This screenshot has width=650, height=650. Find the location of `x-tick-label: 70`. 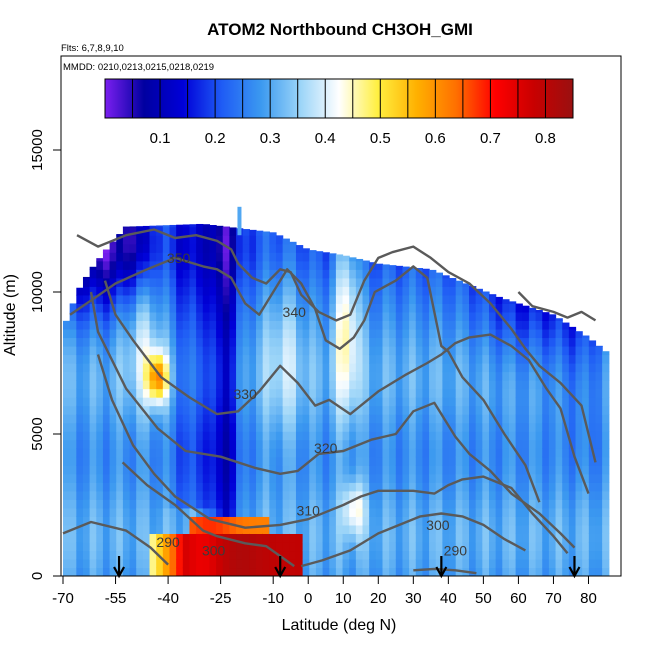

x-tick-label: 70 is located at coordinates (553, 598).